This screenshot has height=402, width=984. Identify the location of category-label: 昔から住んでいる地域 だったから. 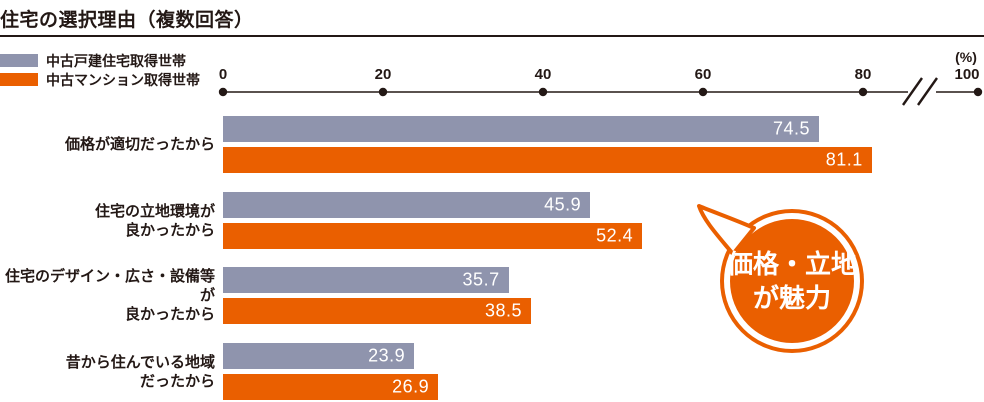
(140, 371).